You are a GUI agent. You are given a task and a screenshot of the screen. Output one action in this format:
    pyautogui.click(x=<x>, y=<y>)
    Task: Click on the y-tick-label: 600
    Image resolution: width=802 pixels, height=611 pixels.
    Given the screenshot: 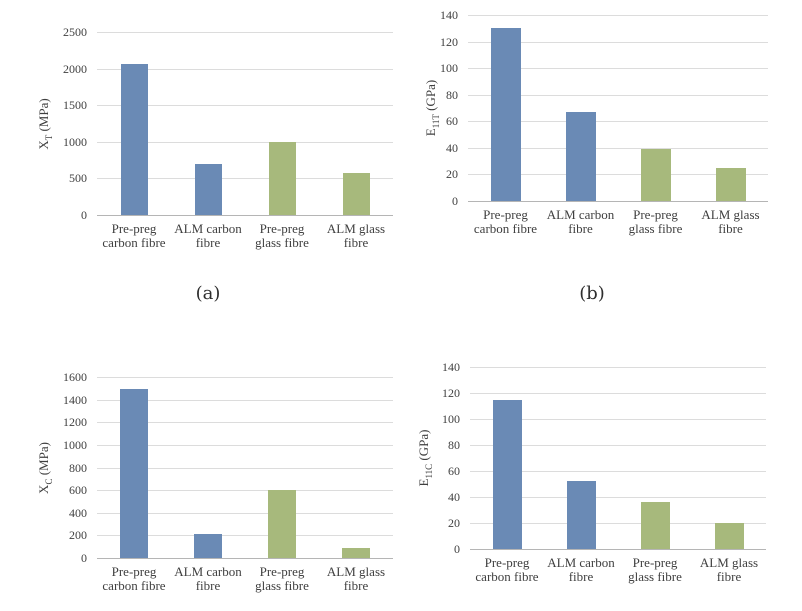 What is the action you would take?
    pyautogui.click(x=78, y=490)
    